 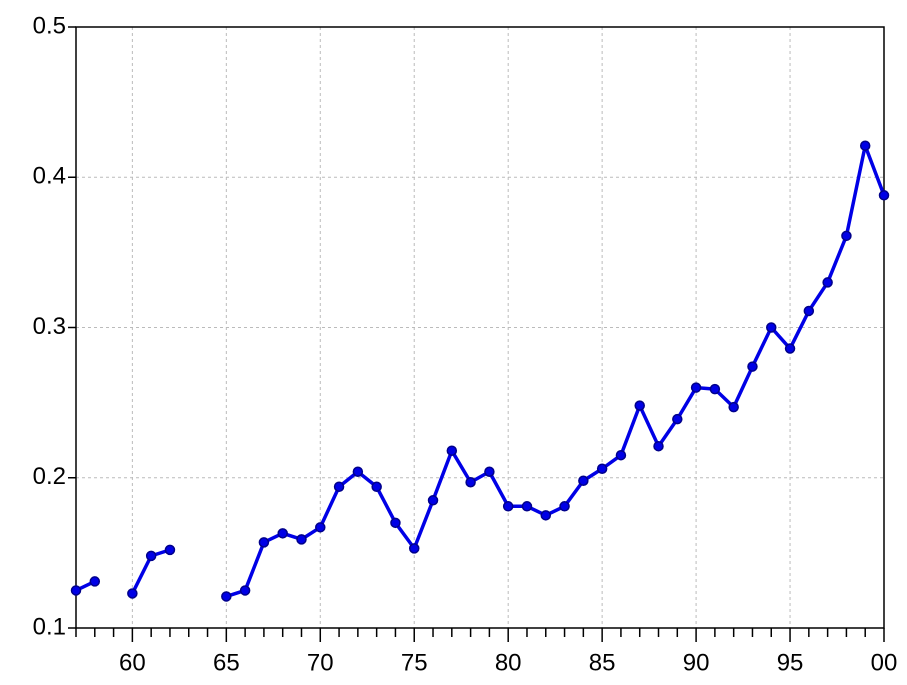 I want to click on x-tick-label: 70, so click(x=320, y=662).